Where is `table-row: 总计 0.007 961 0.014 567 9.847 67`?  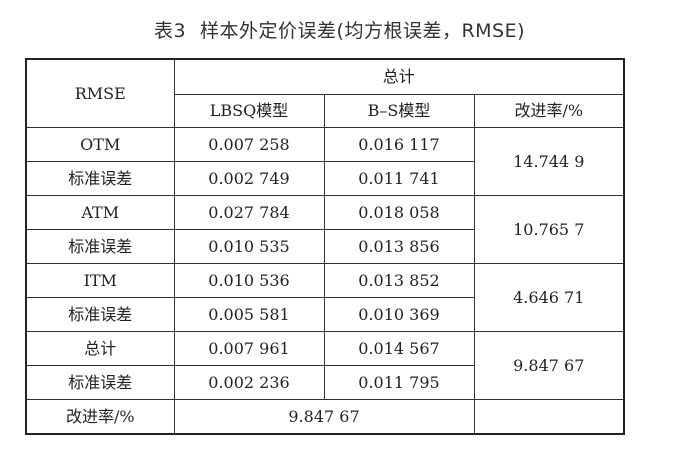
table-row: 总计 0.007 961 0.014 567 9.847 67 is located at coordinates (325, 365).